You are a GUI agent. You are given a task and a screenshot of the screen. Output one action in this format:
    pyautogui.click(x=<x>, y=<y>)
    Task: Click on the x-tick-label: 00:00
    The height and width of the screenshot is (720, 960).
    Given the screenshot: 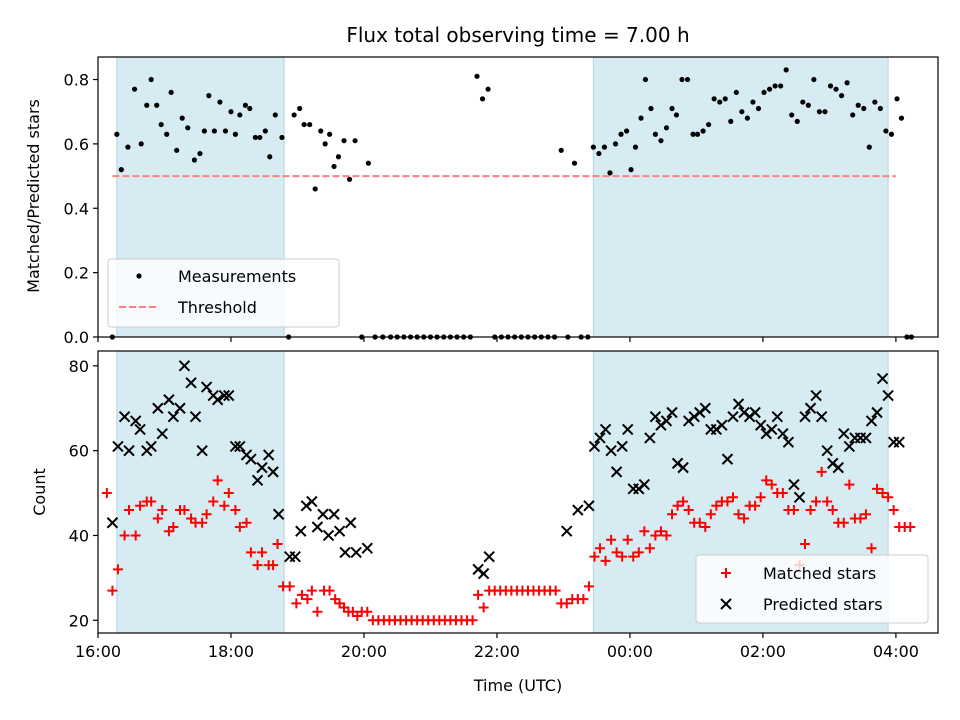 What is the action you would take?
    pyautogui.click(x=630, y=651)
    